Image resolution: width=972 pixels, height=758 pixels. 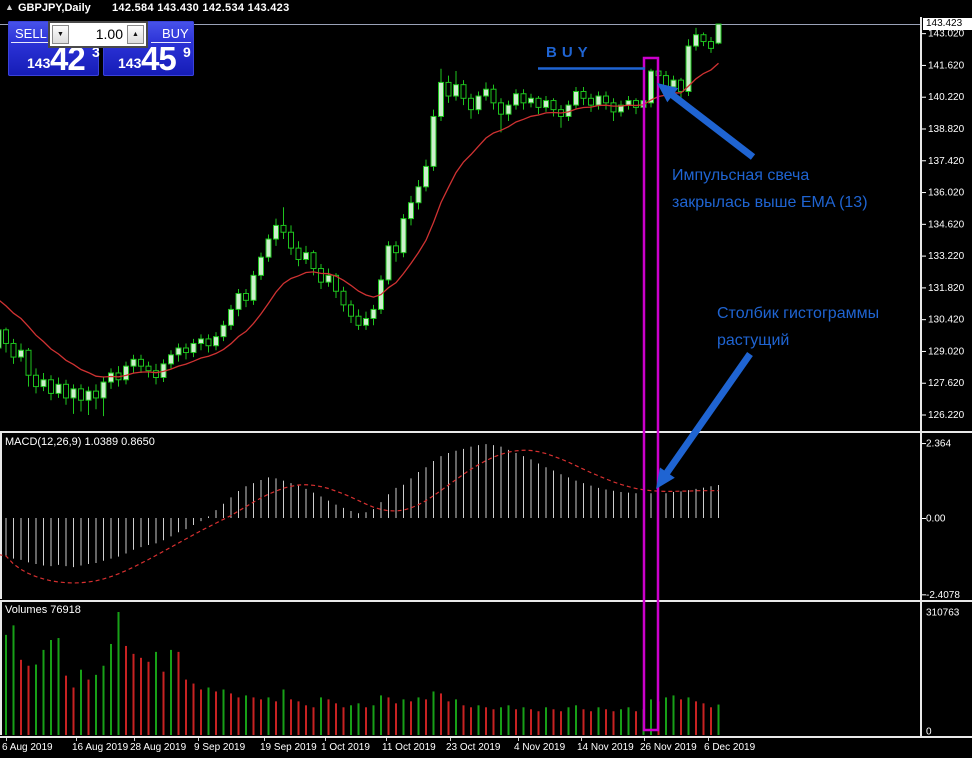 What do you see at coordinates (665, 478) in the screenshot?
I see `histogram-arrow-head` at bounding box center [665, 478].